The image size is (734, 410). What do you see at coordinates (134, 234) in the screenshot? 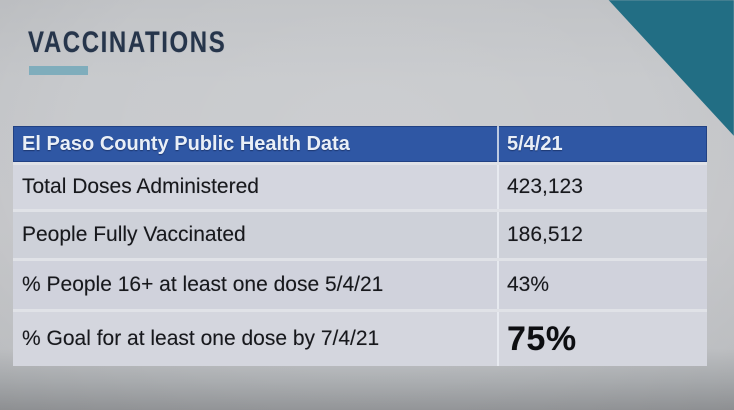
I see `row-label: People Fully Vaccinated` at bounding box center [134, 234].